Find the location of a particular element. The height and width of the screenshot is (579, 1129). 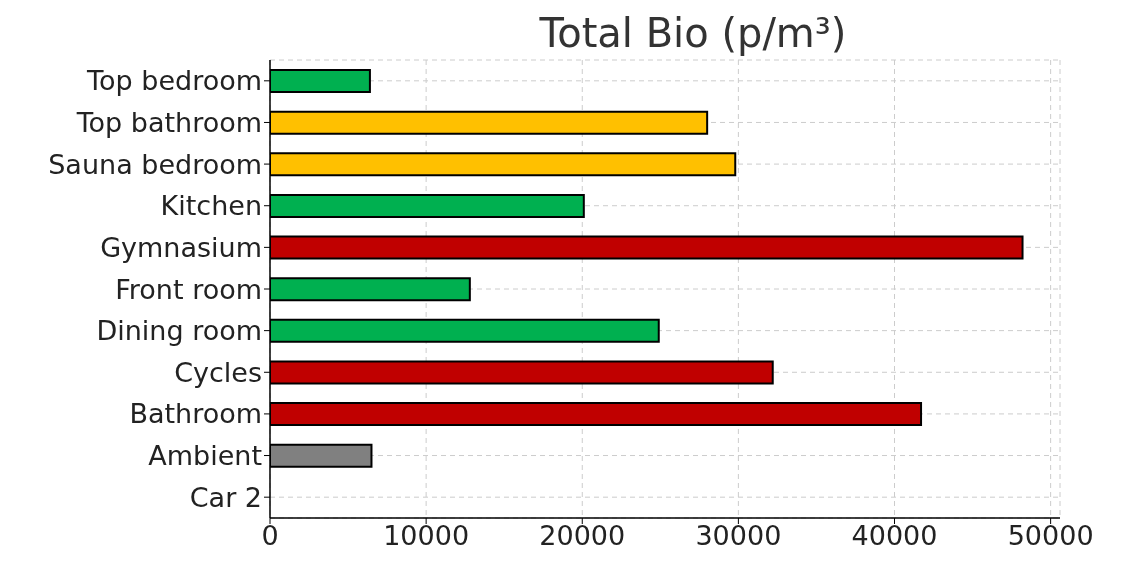

y-tick-label: Top bedroom is located at coordinates (174, 81).